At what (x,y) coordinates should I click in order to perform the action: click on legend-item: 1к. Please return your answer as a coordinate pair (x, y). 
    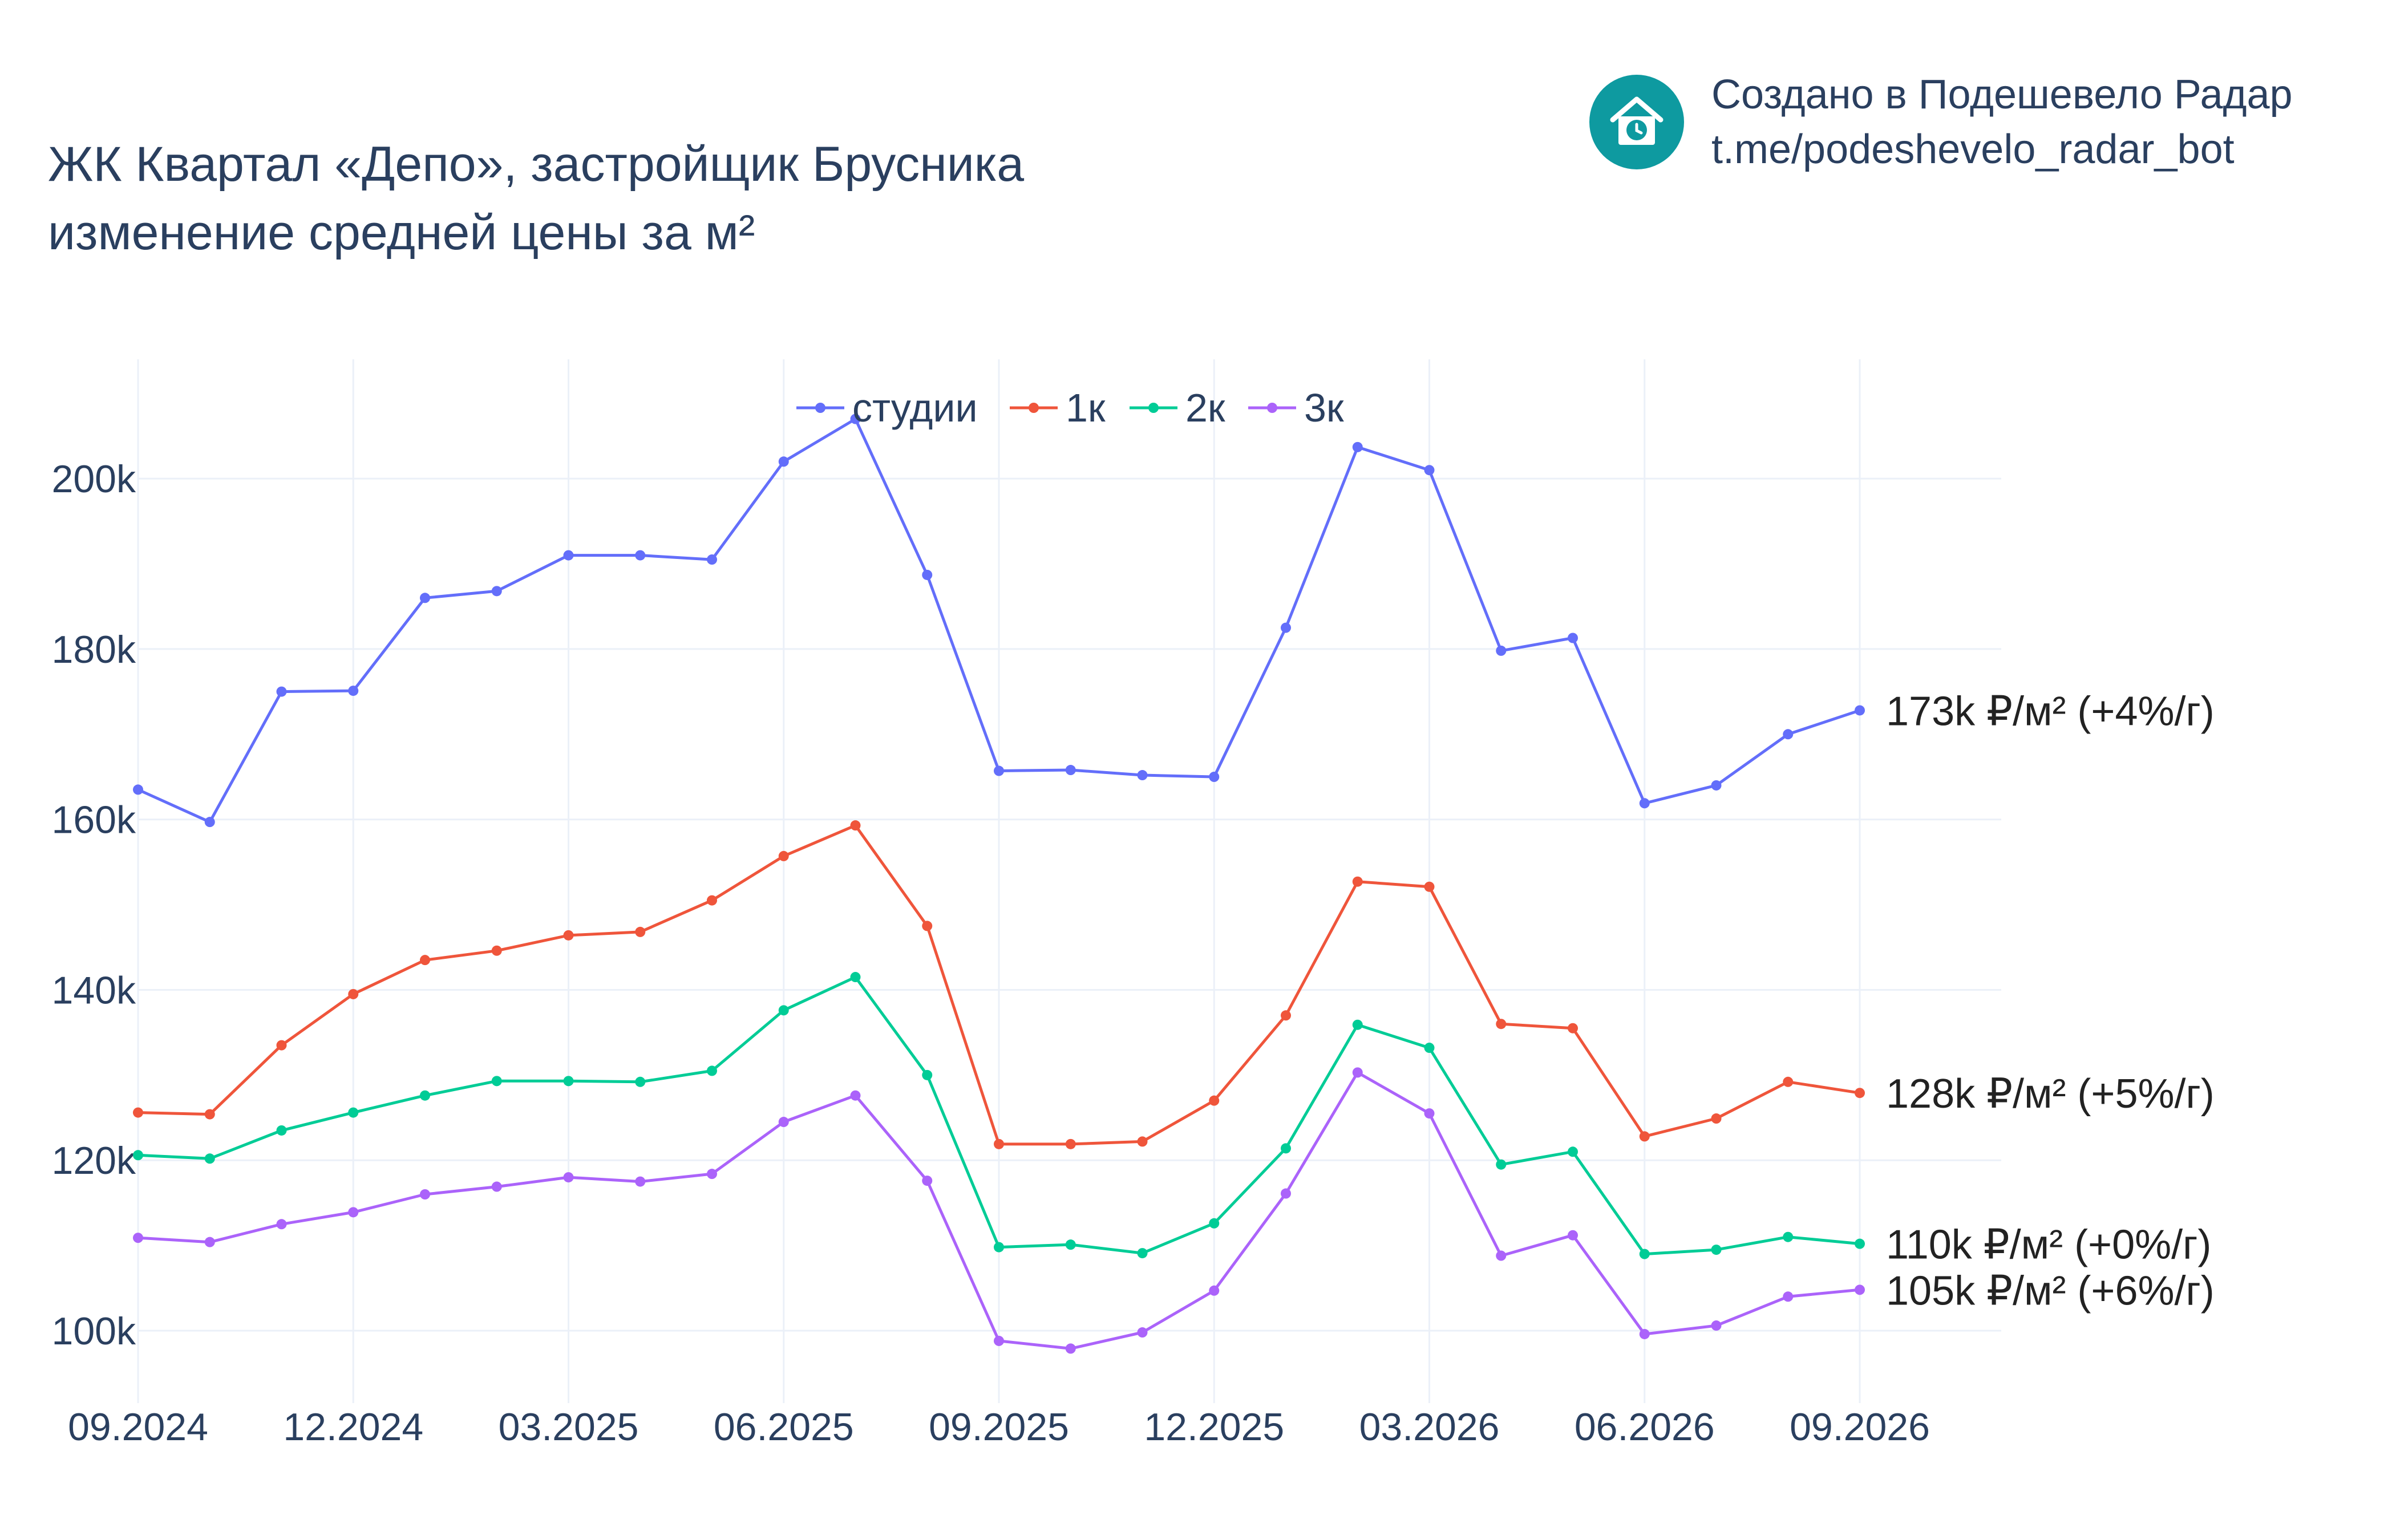
    Looking at the image, I should click on (1058, 408).